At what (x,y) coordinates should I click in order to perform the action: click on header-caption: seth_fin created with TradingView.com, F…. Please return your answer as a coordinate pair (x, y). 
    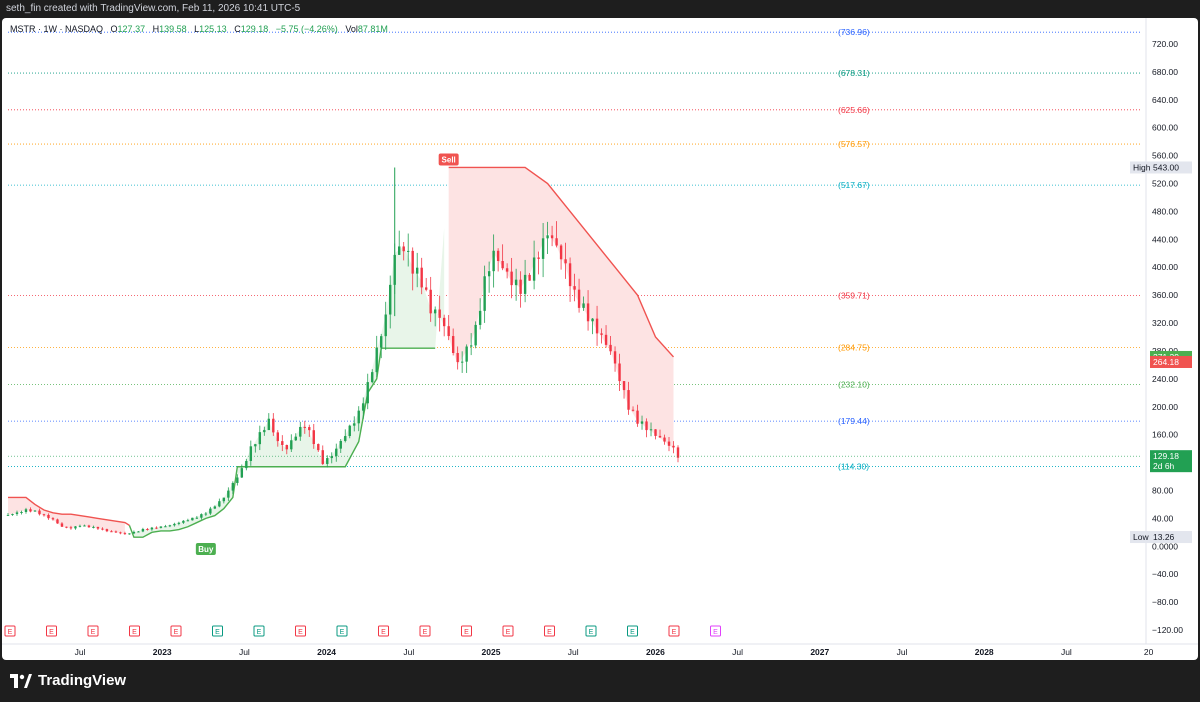
    Looking at the image, I should click on (600, 9).